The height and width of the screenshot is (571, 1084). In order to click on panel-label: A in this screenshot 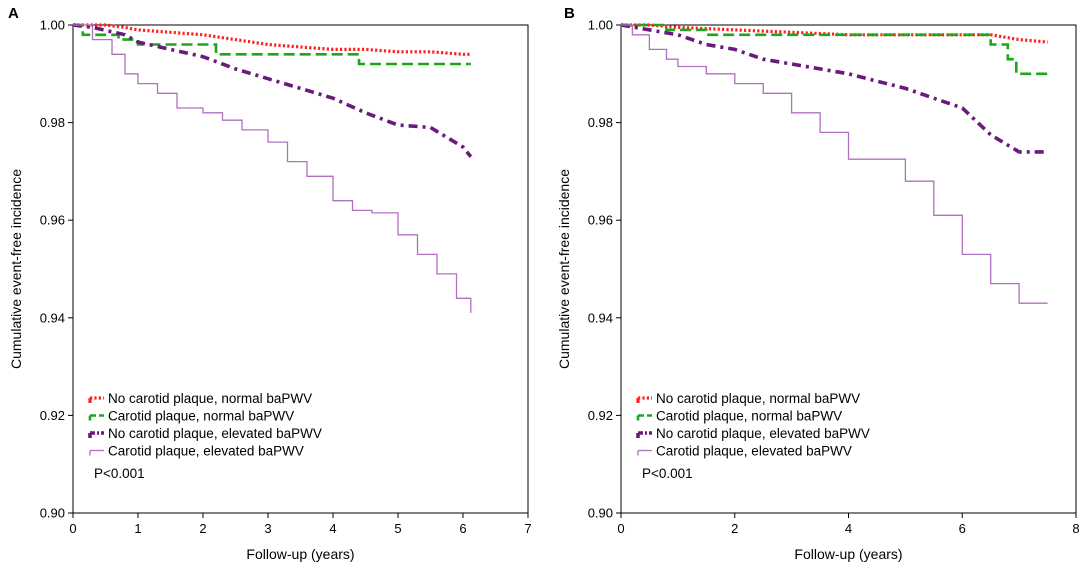, I will do `click(13, 13)`.